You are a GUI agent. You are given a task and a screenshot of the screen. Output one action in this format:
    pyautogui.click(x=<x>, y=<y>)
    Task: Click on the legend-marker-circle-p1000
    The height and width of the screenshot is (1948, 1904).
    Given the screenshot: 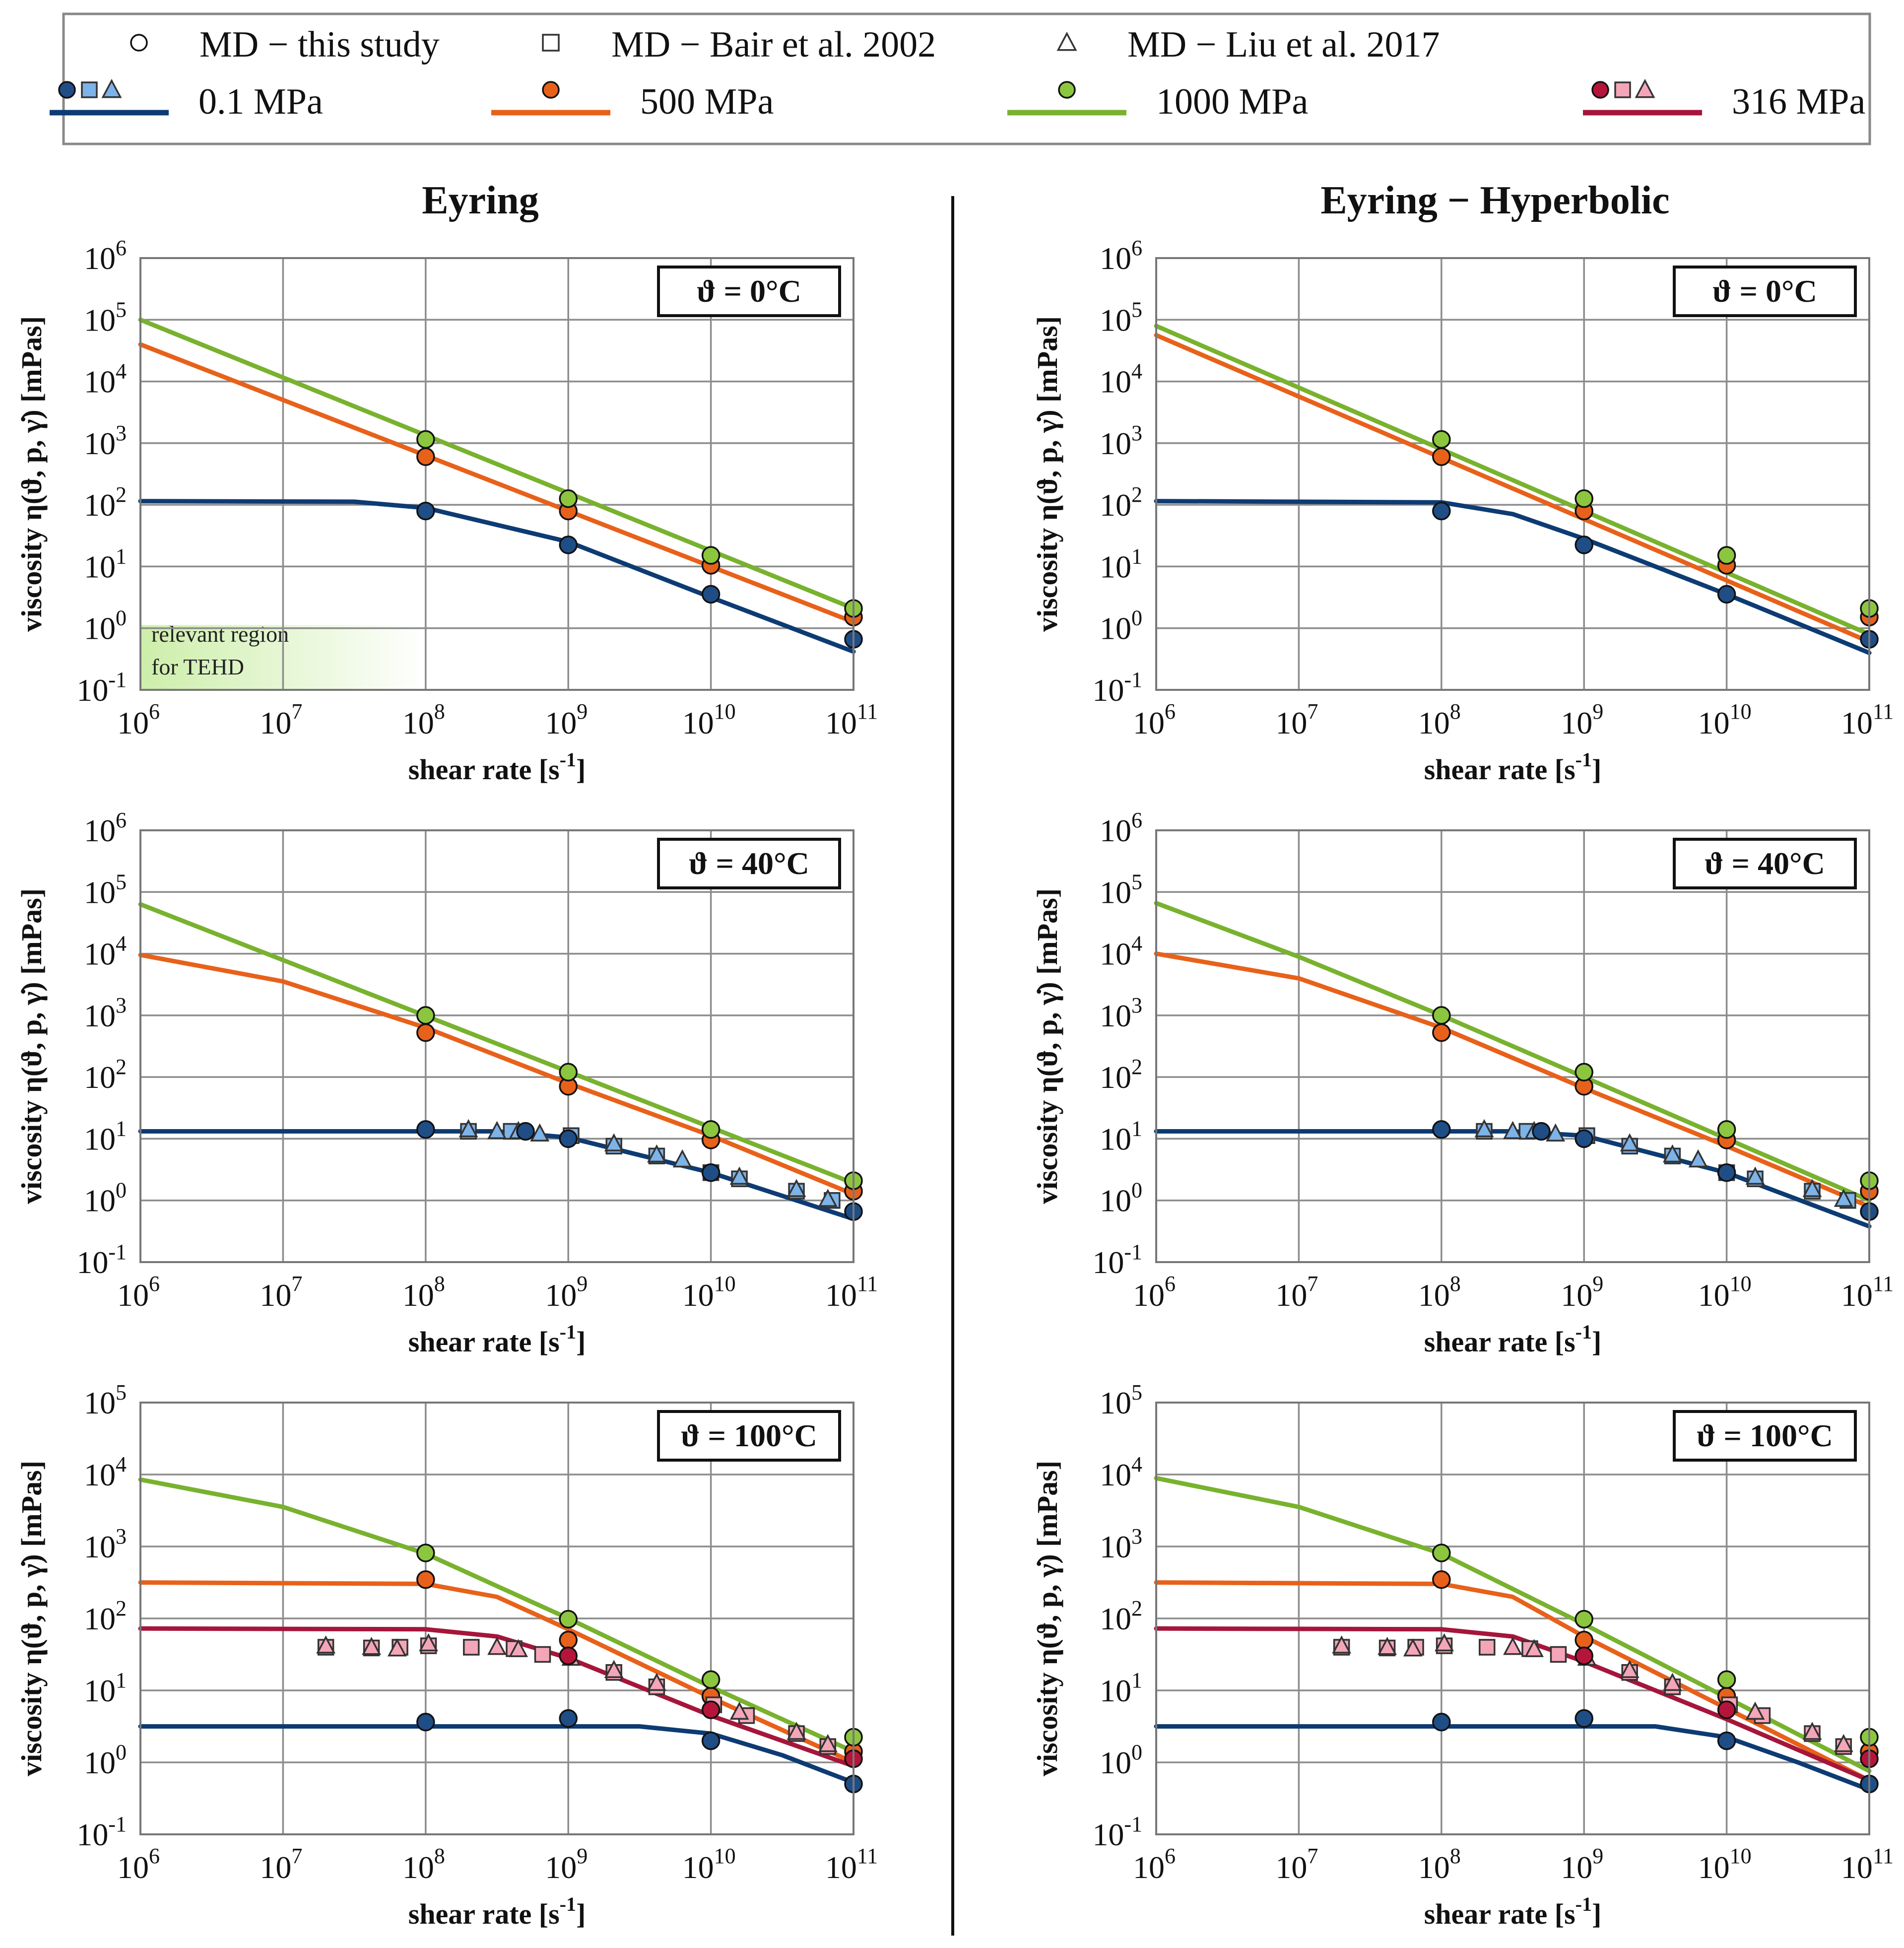 What is the action you would take?
    pyautogui.click(x=1067, y=90)
    